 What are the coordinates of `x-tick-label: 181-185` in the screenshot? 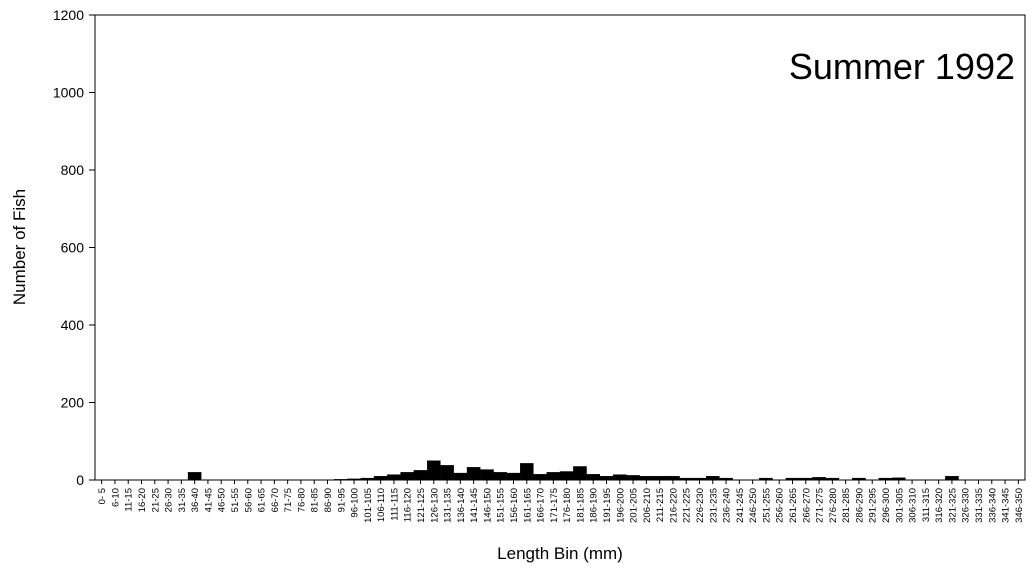 It's located at (580, 505).